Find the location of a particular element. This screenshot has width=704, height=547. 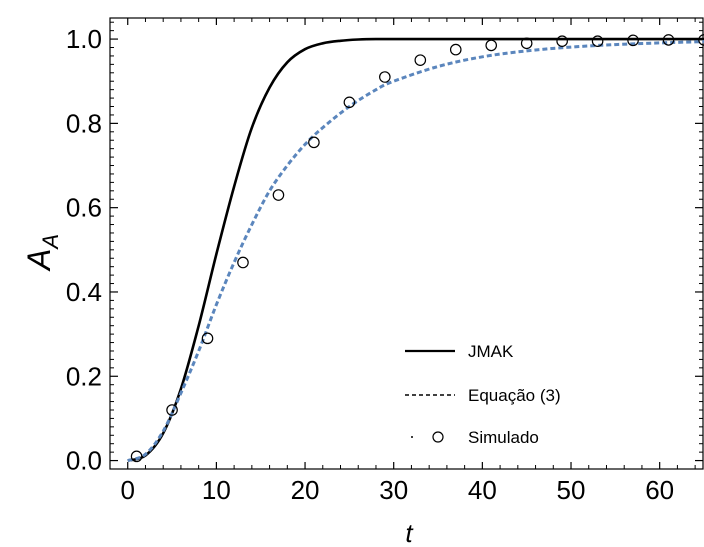

y-axis-title: AA is located at coordinates (42, 253).